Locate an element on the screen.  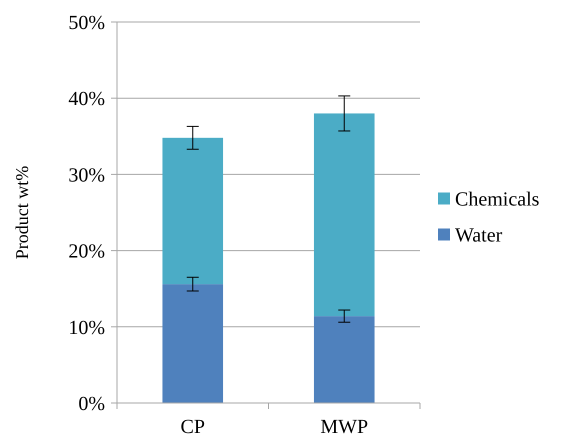
legend-label: Chemicals is located at coordinates (497, 199).